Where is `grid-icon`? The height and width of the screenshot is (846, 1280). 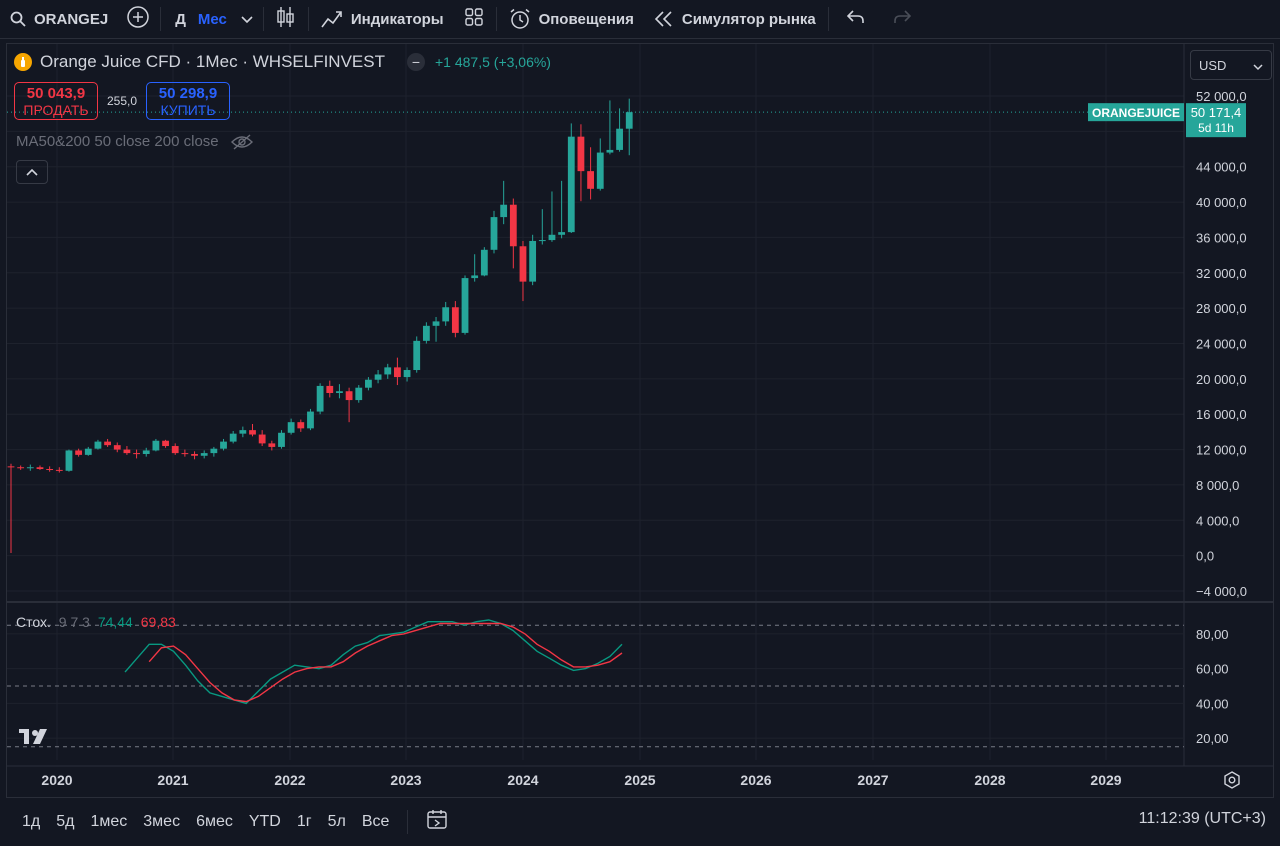 grid-icon is located at coordinates (474, 19).